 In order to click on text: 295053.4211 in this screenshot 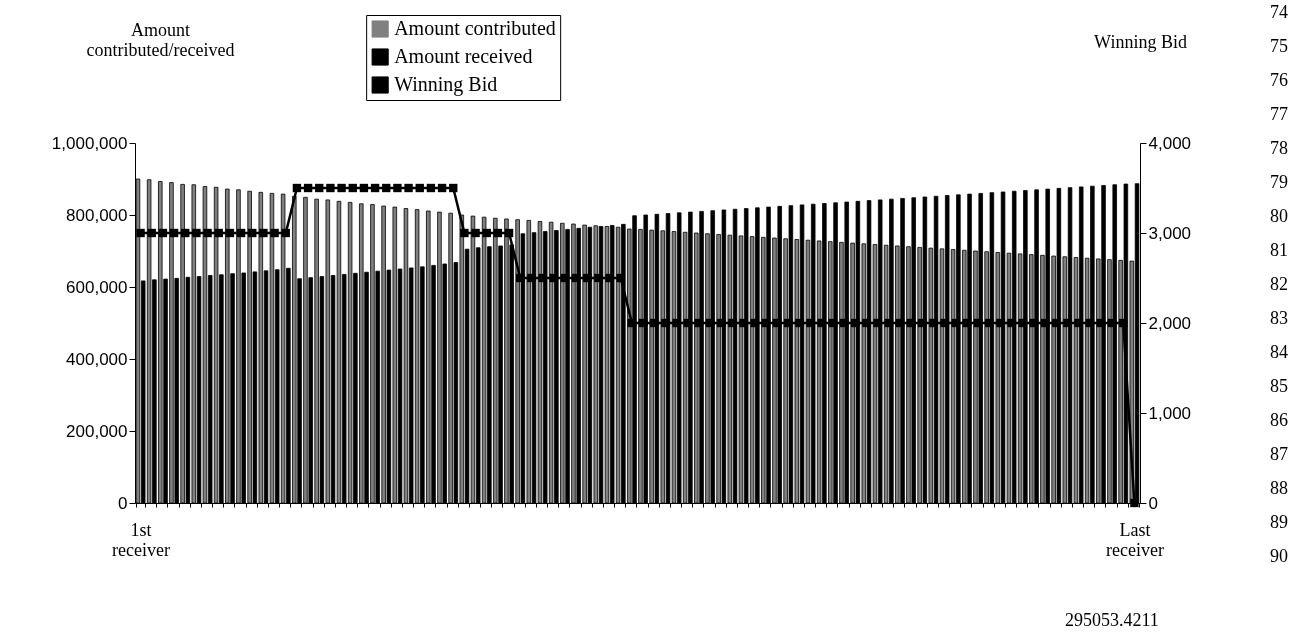, I will do `click(1112, 620)`.